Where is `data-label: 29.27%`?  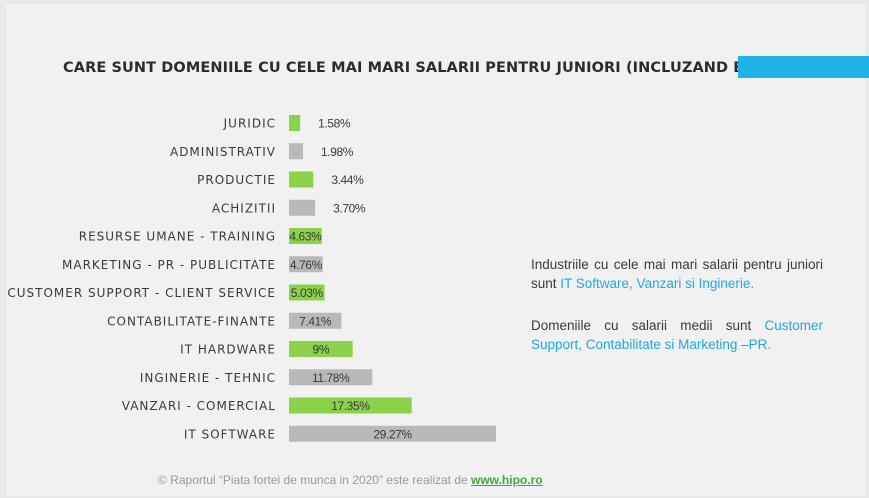
data-label: 29.27% is located at coordinates (392, 434).